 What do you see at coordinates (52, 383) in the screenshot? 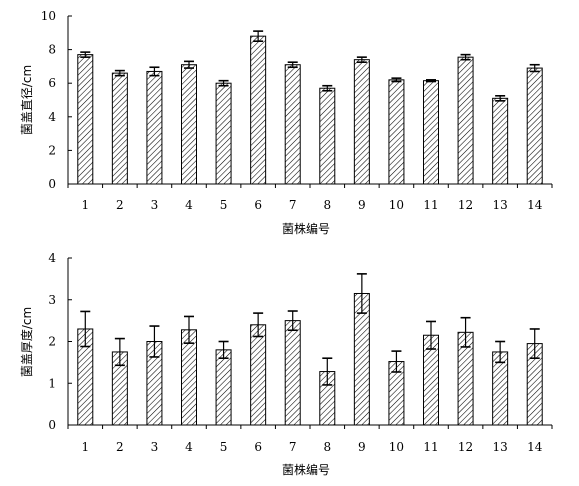
I see `y-tick-label: 1` at bounding box center [52, 383].